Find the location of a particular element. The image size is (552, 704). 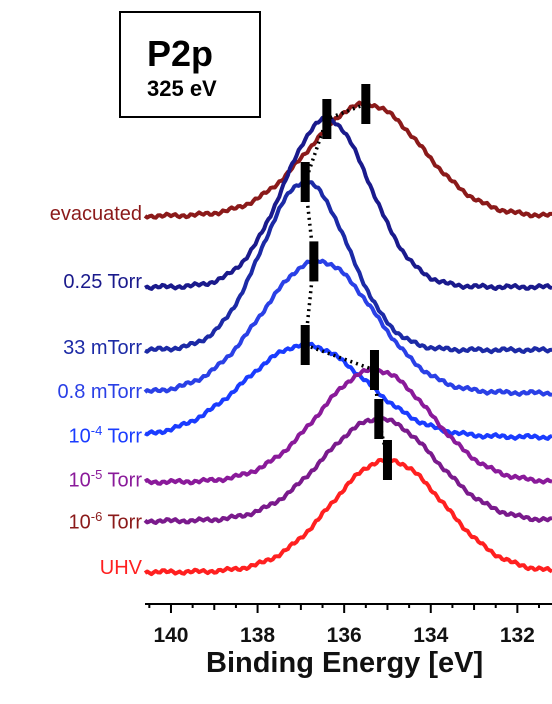

label-1e-5-exp: -5 is located at coordinates (96, 474).